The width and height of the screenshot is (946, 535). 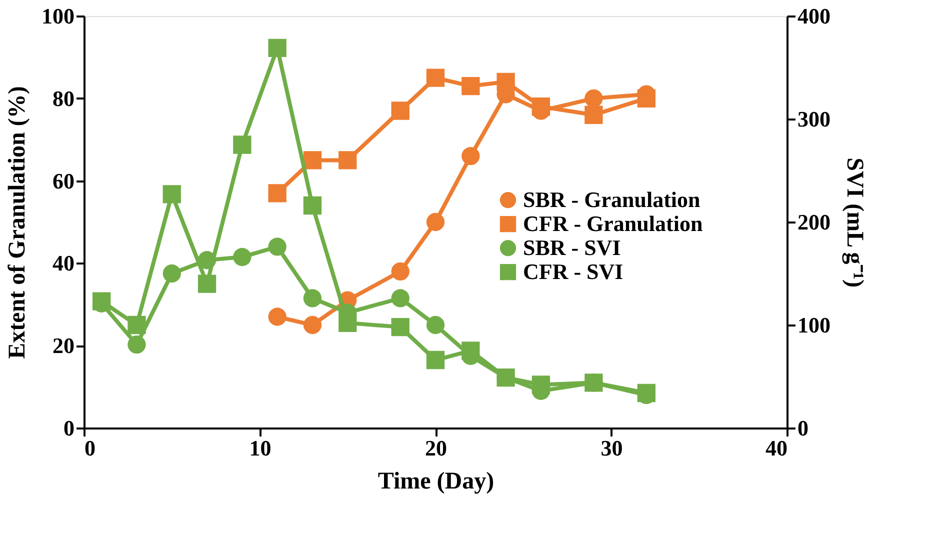 What do you see at coordinates (63, 98) in the screenshot?
I see `y-tick-label: 80` at bounding box center [63, 98].